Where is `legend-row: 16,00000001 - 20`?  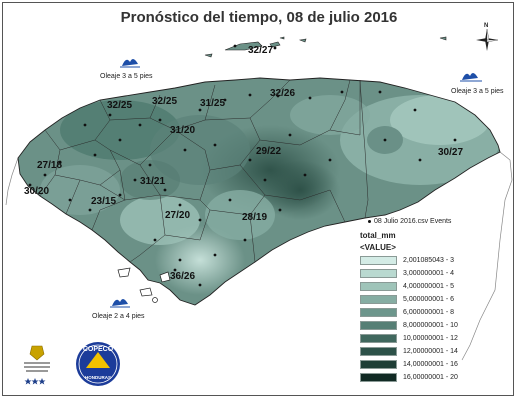 legend-row: 16,00000001 - 20 is located at coordinates (435, 377).